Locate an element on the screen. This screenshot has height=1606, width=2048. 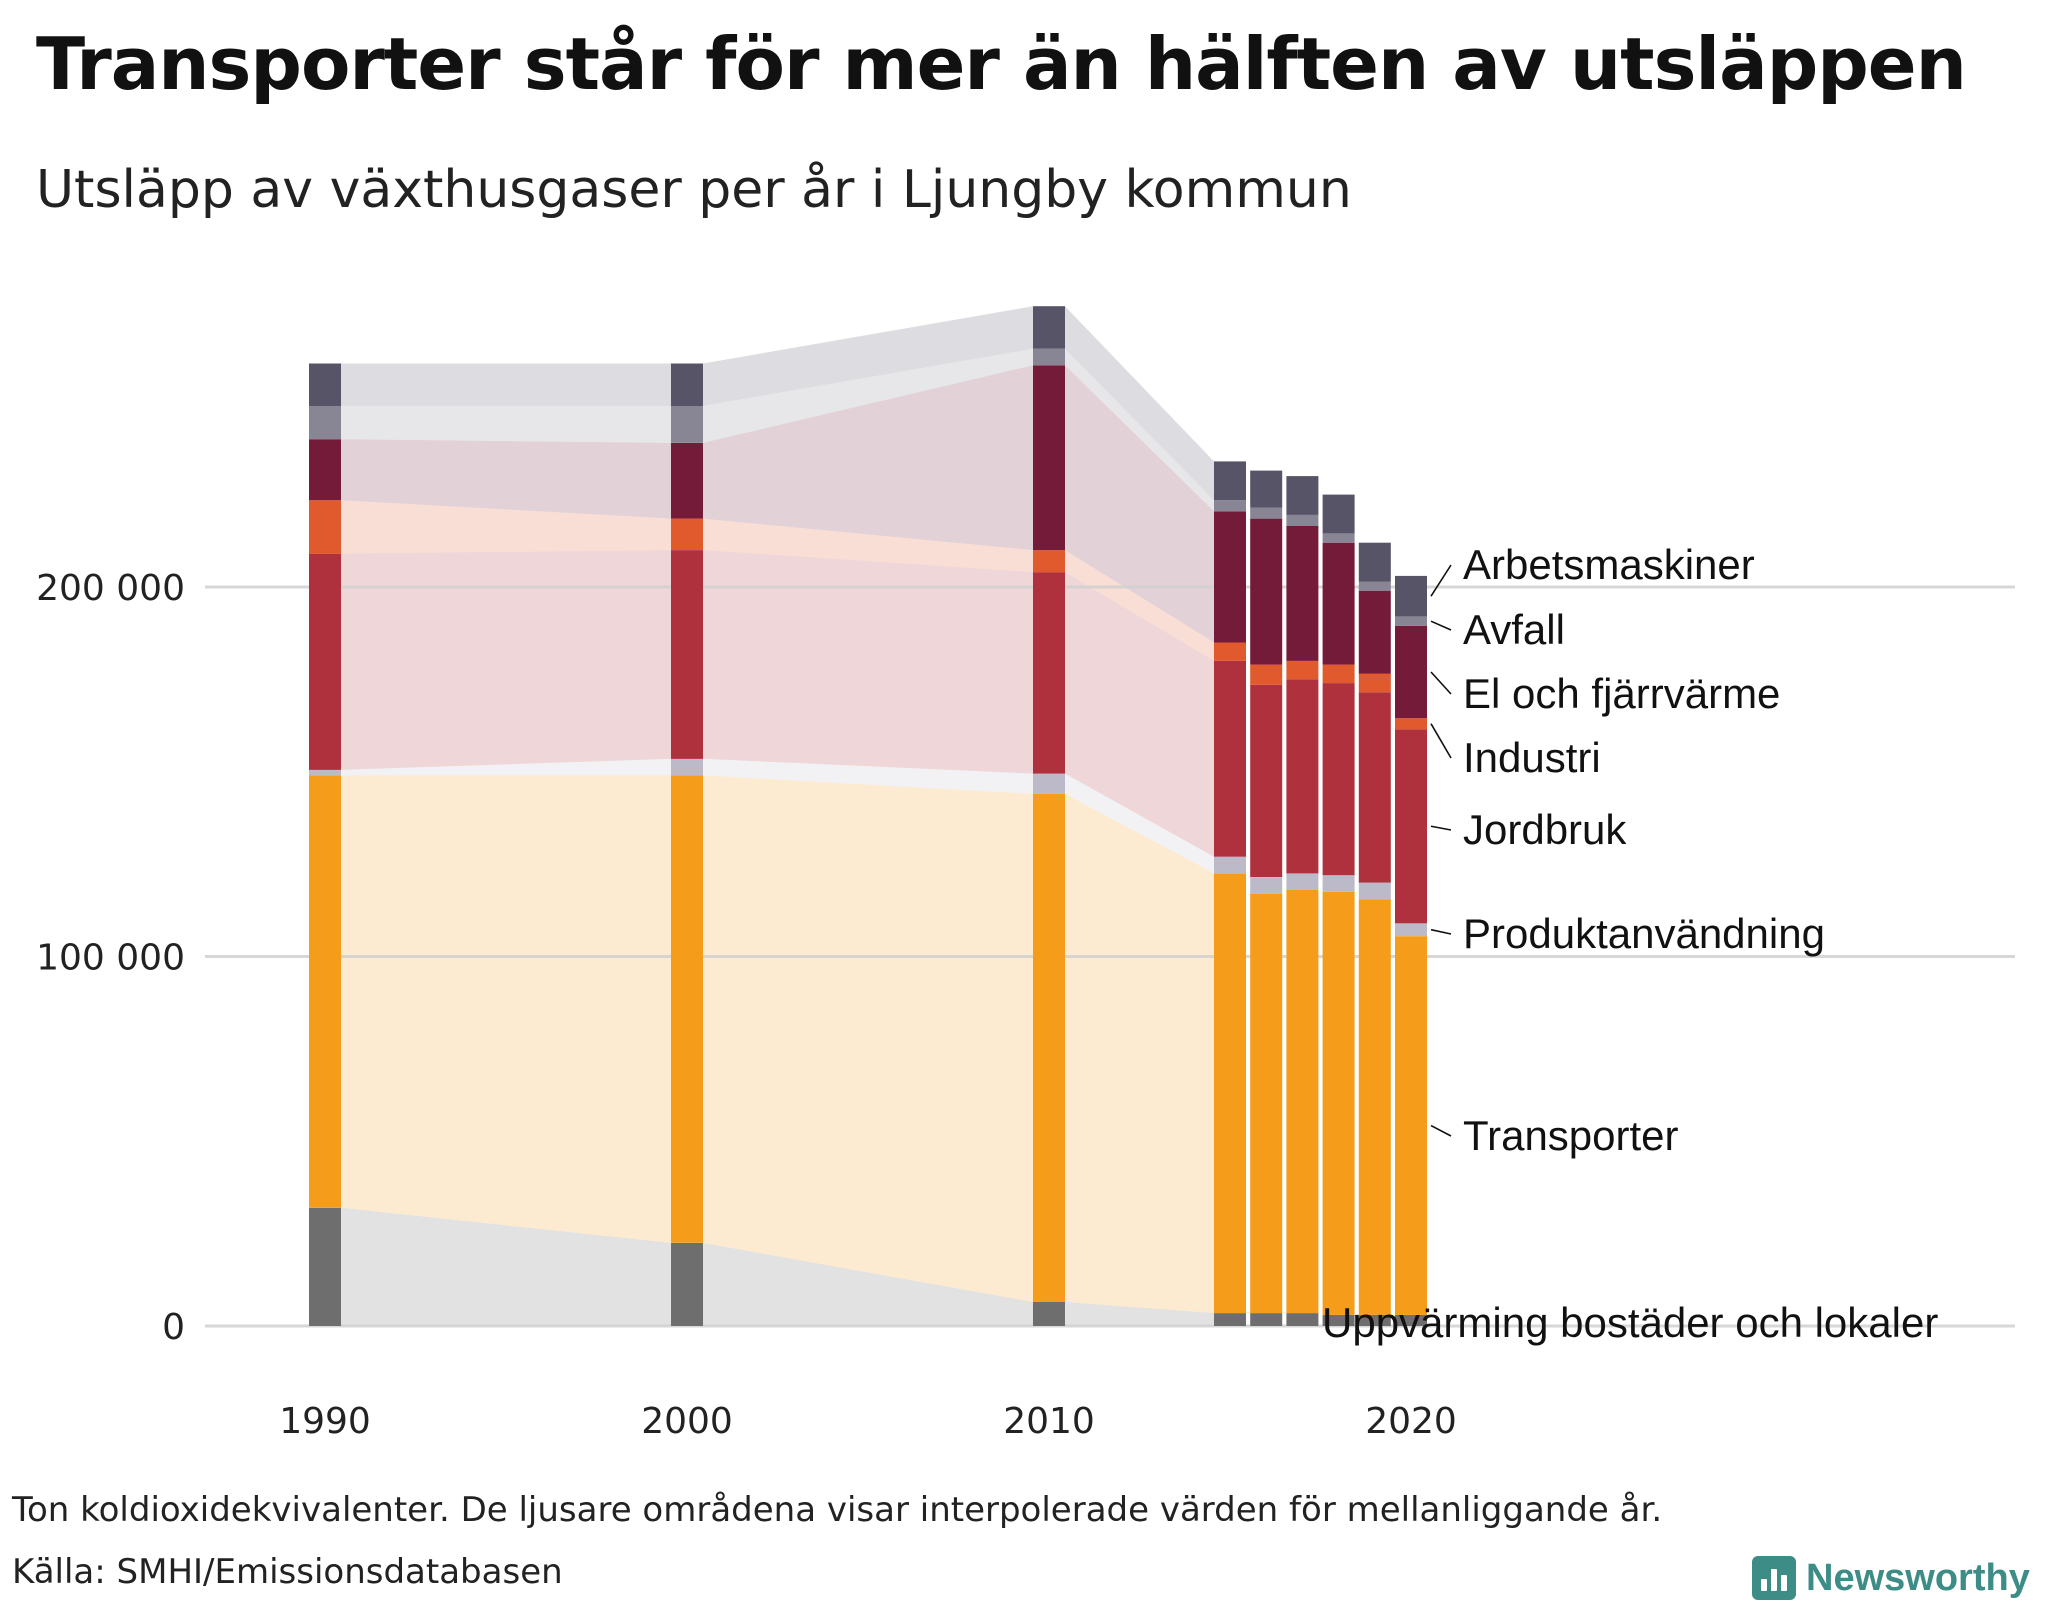
bar-el-och-fjarrvarme-2018 is located at coordinates (1338, 603).